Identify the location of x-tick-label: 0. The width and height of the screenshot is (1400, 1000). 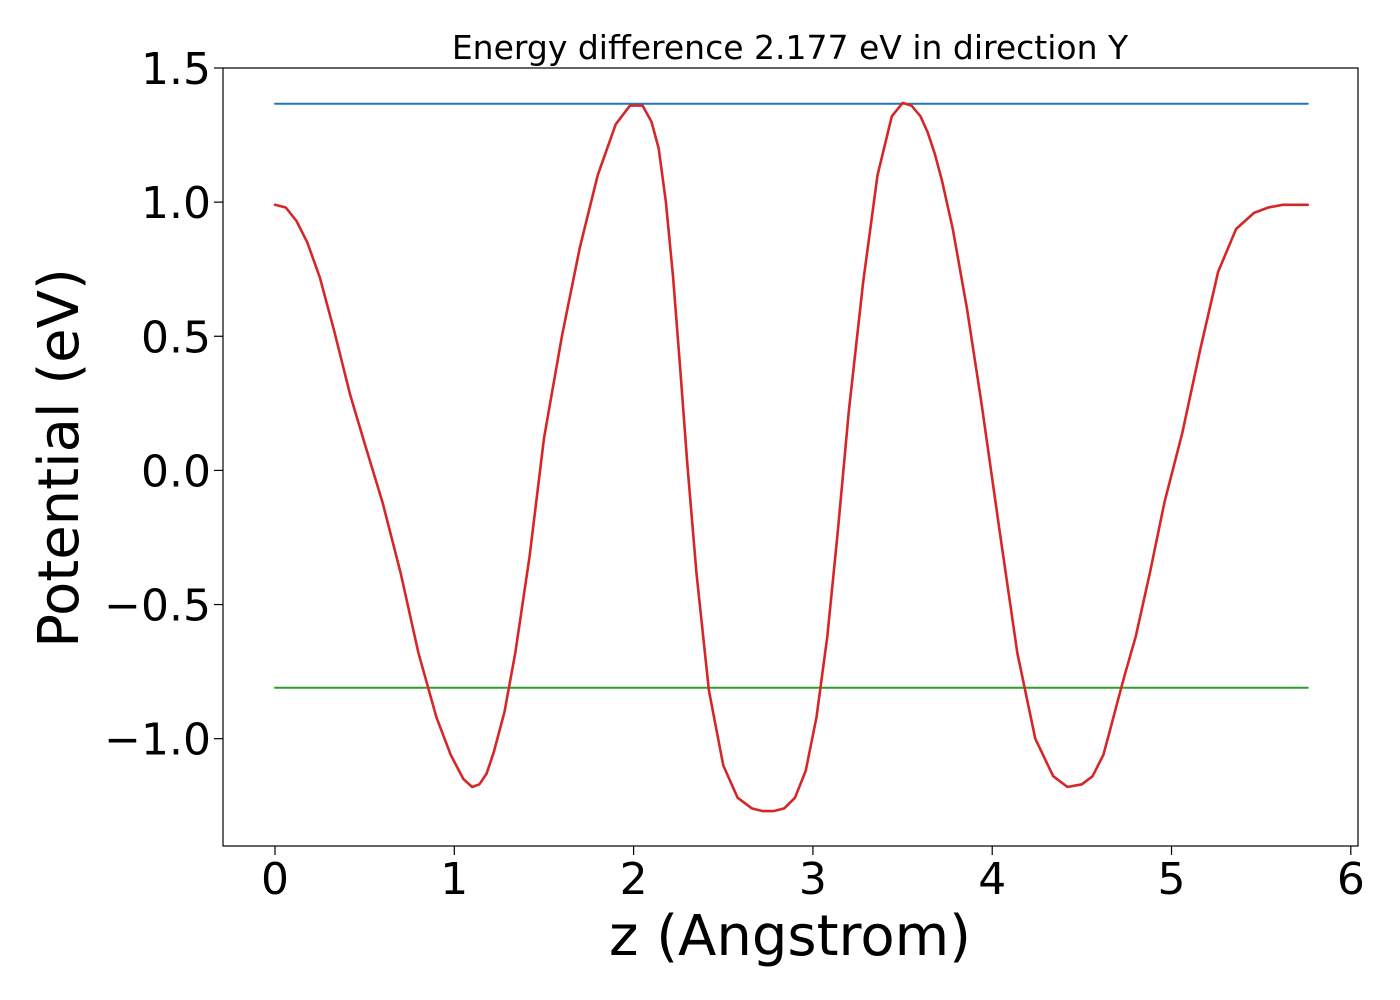
(275, 879).